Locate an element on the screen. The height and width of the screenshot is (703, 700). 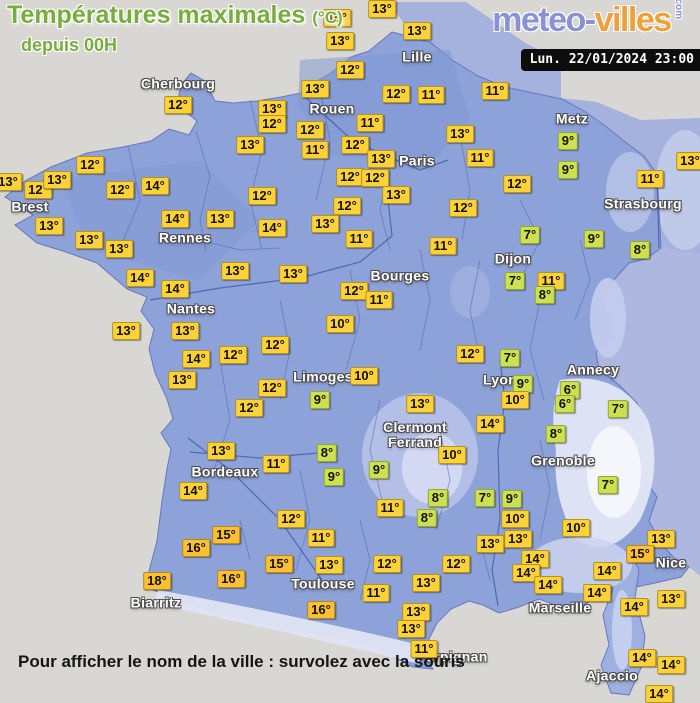
meteo-villes-logo: meteo-villes .com is located at coordinates (592, 20).